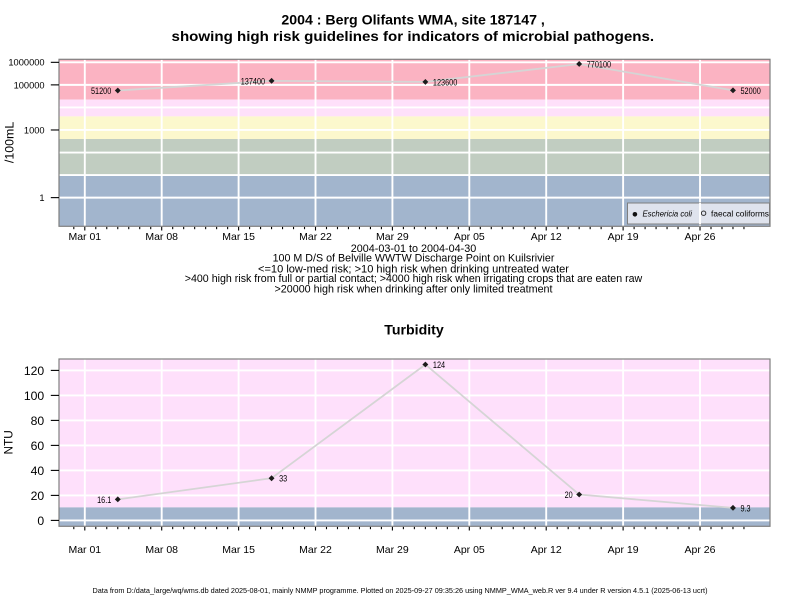 The width and height of the screenshot is (800, 600). I want to click on svg-text: faecal coliforms, so click(740, 214).